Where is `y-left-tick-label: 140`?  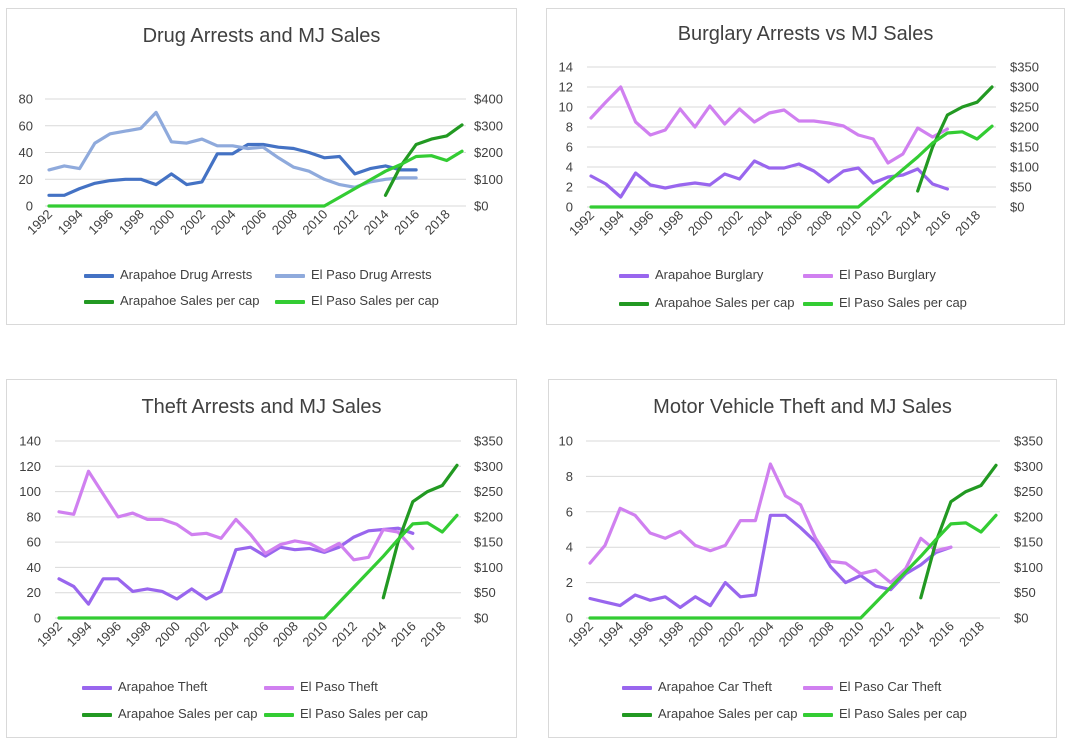 y-left-tick-label: 140 is located at coordinates (30, 441).